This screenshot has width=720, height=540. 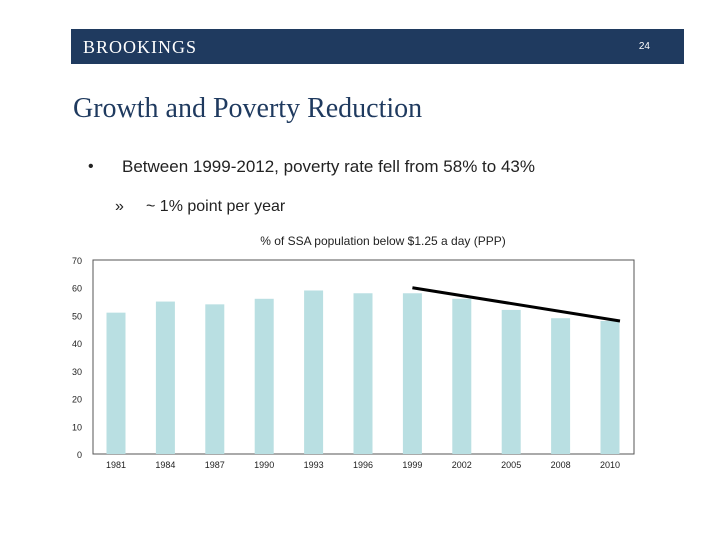 What do you see at coordinates (511, 465) in the screenshot?
I see `x-tick-label: 2005` at bounding box center [511, 465].